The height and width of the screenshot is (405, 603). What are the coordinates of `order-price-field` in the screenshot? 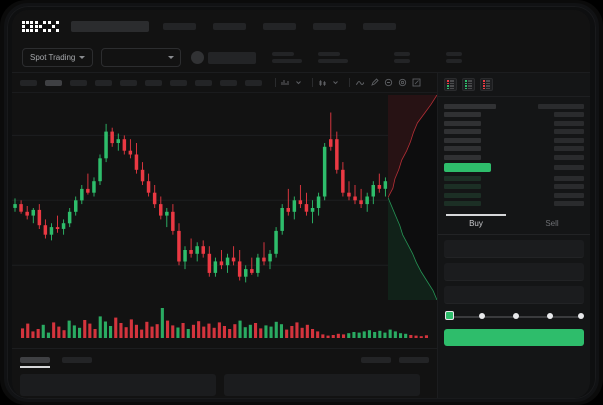 It's located at (514, 249).